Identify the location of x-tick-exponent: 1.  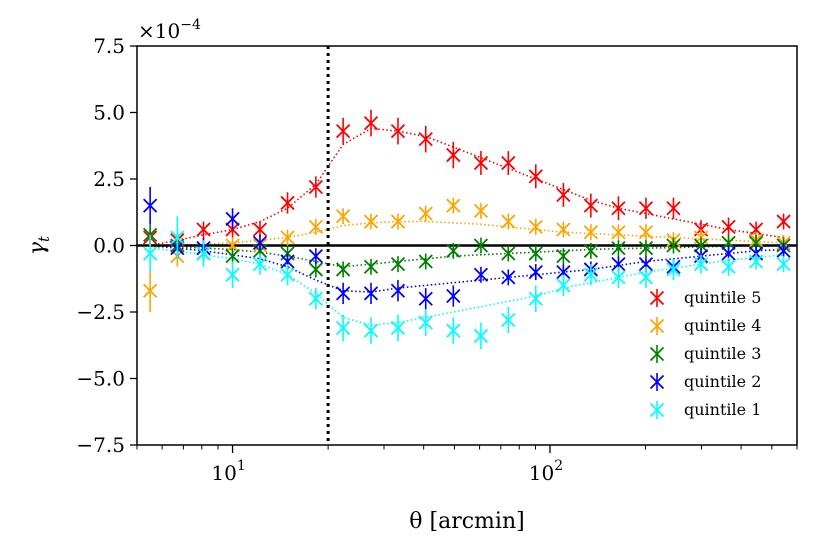
(241, 466).